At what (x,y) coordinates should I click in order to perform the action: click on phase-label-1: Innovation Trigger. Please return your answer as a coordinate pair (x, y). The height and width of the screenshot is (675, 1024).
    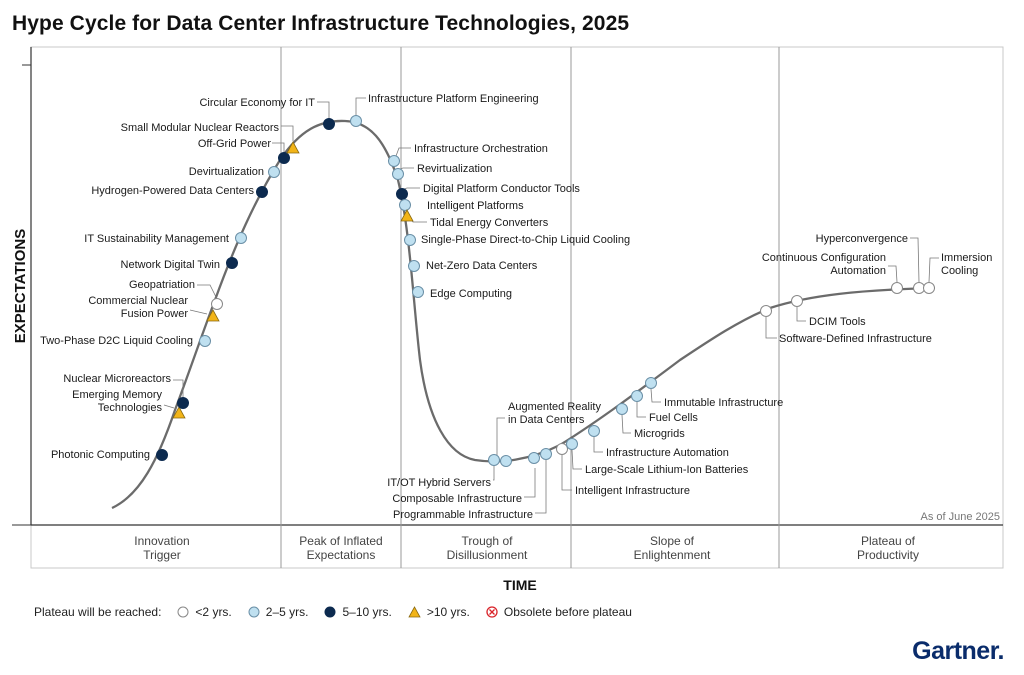
    Looking at the image, I should click on (161, 548).